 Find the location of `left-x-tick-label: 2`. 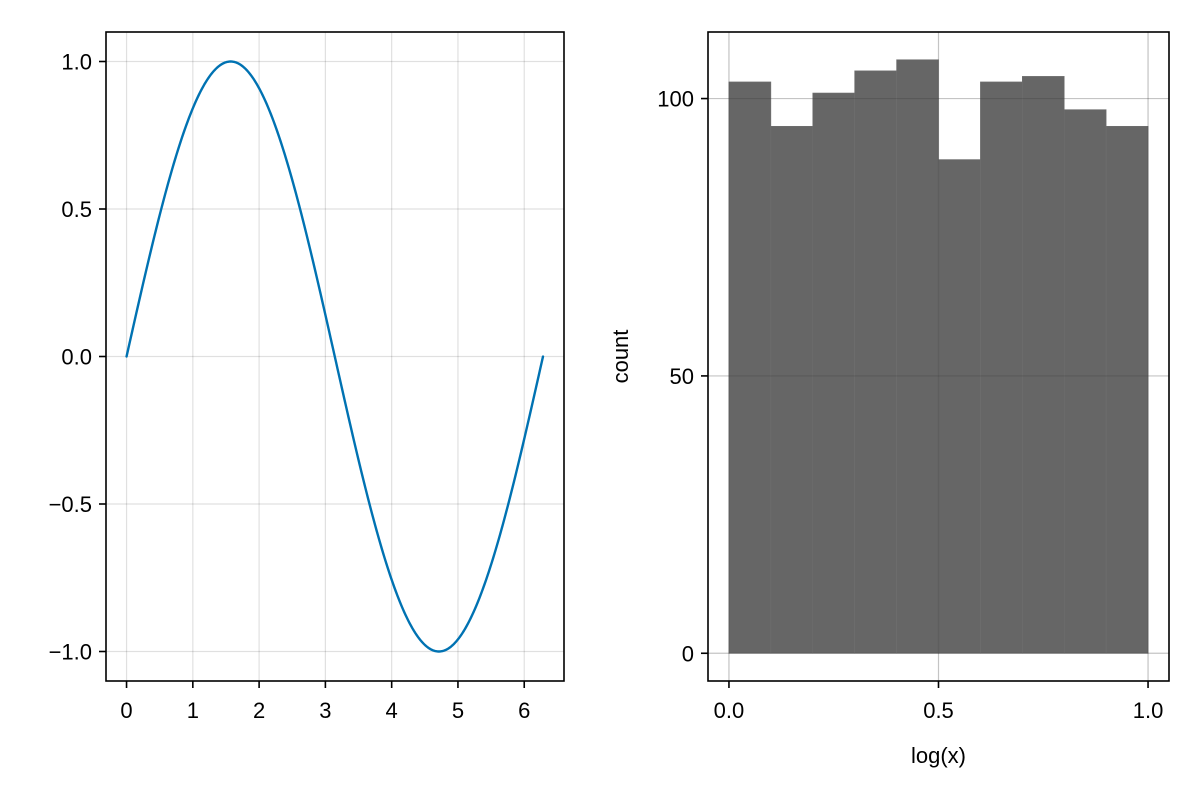

left-x-tick-label: 2 is located at coordinates (259, 710).